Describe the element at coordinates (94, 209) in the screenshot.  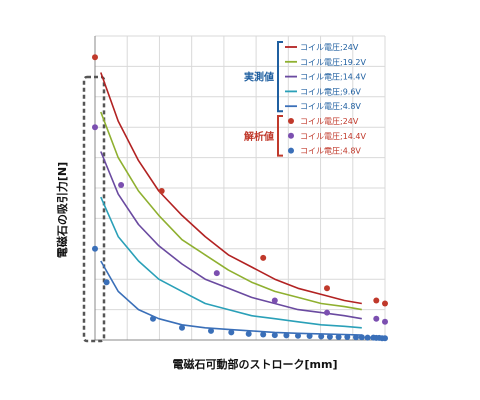
I see `measurement-highlight-box` at that location.